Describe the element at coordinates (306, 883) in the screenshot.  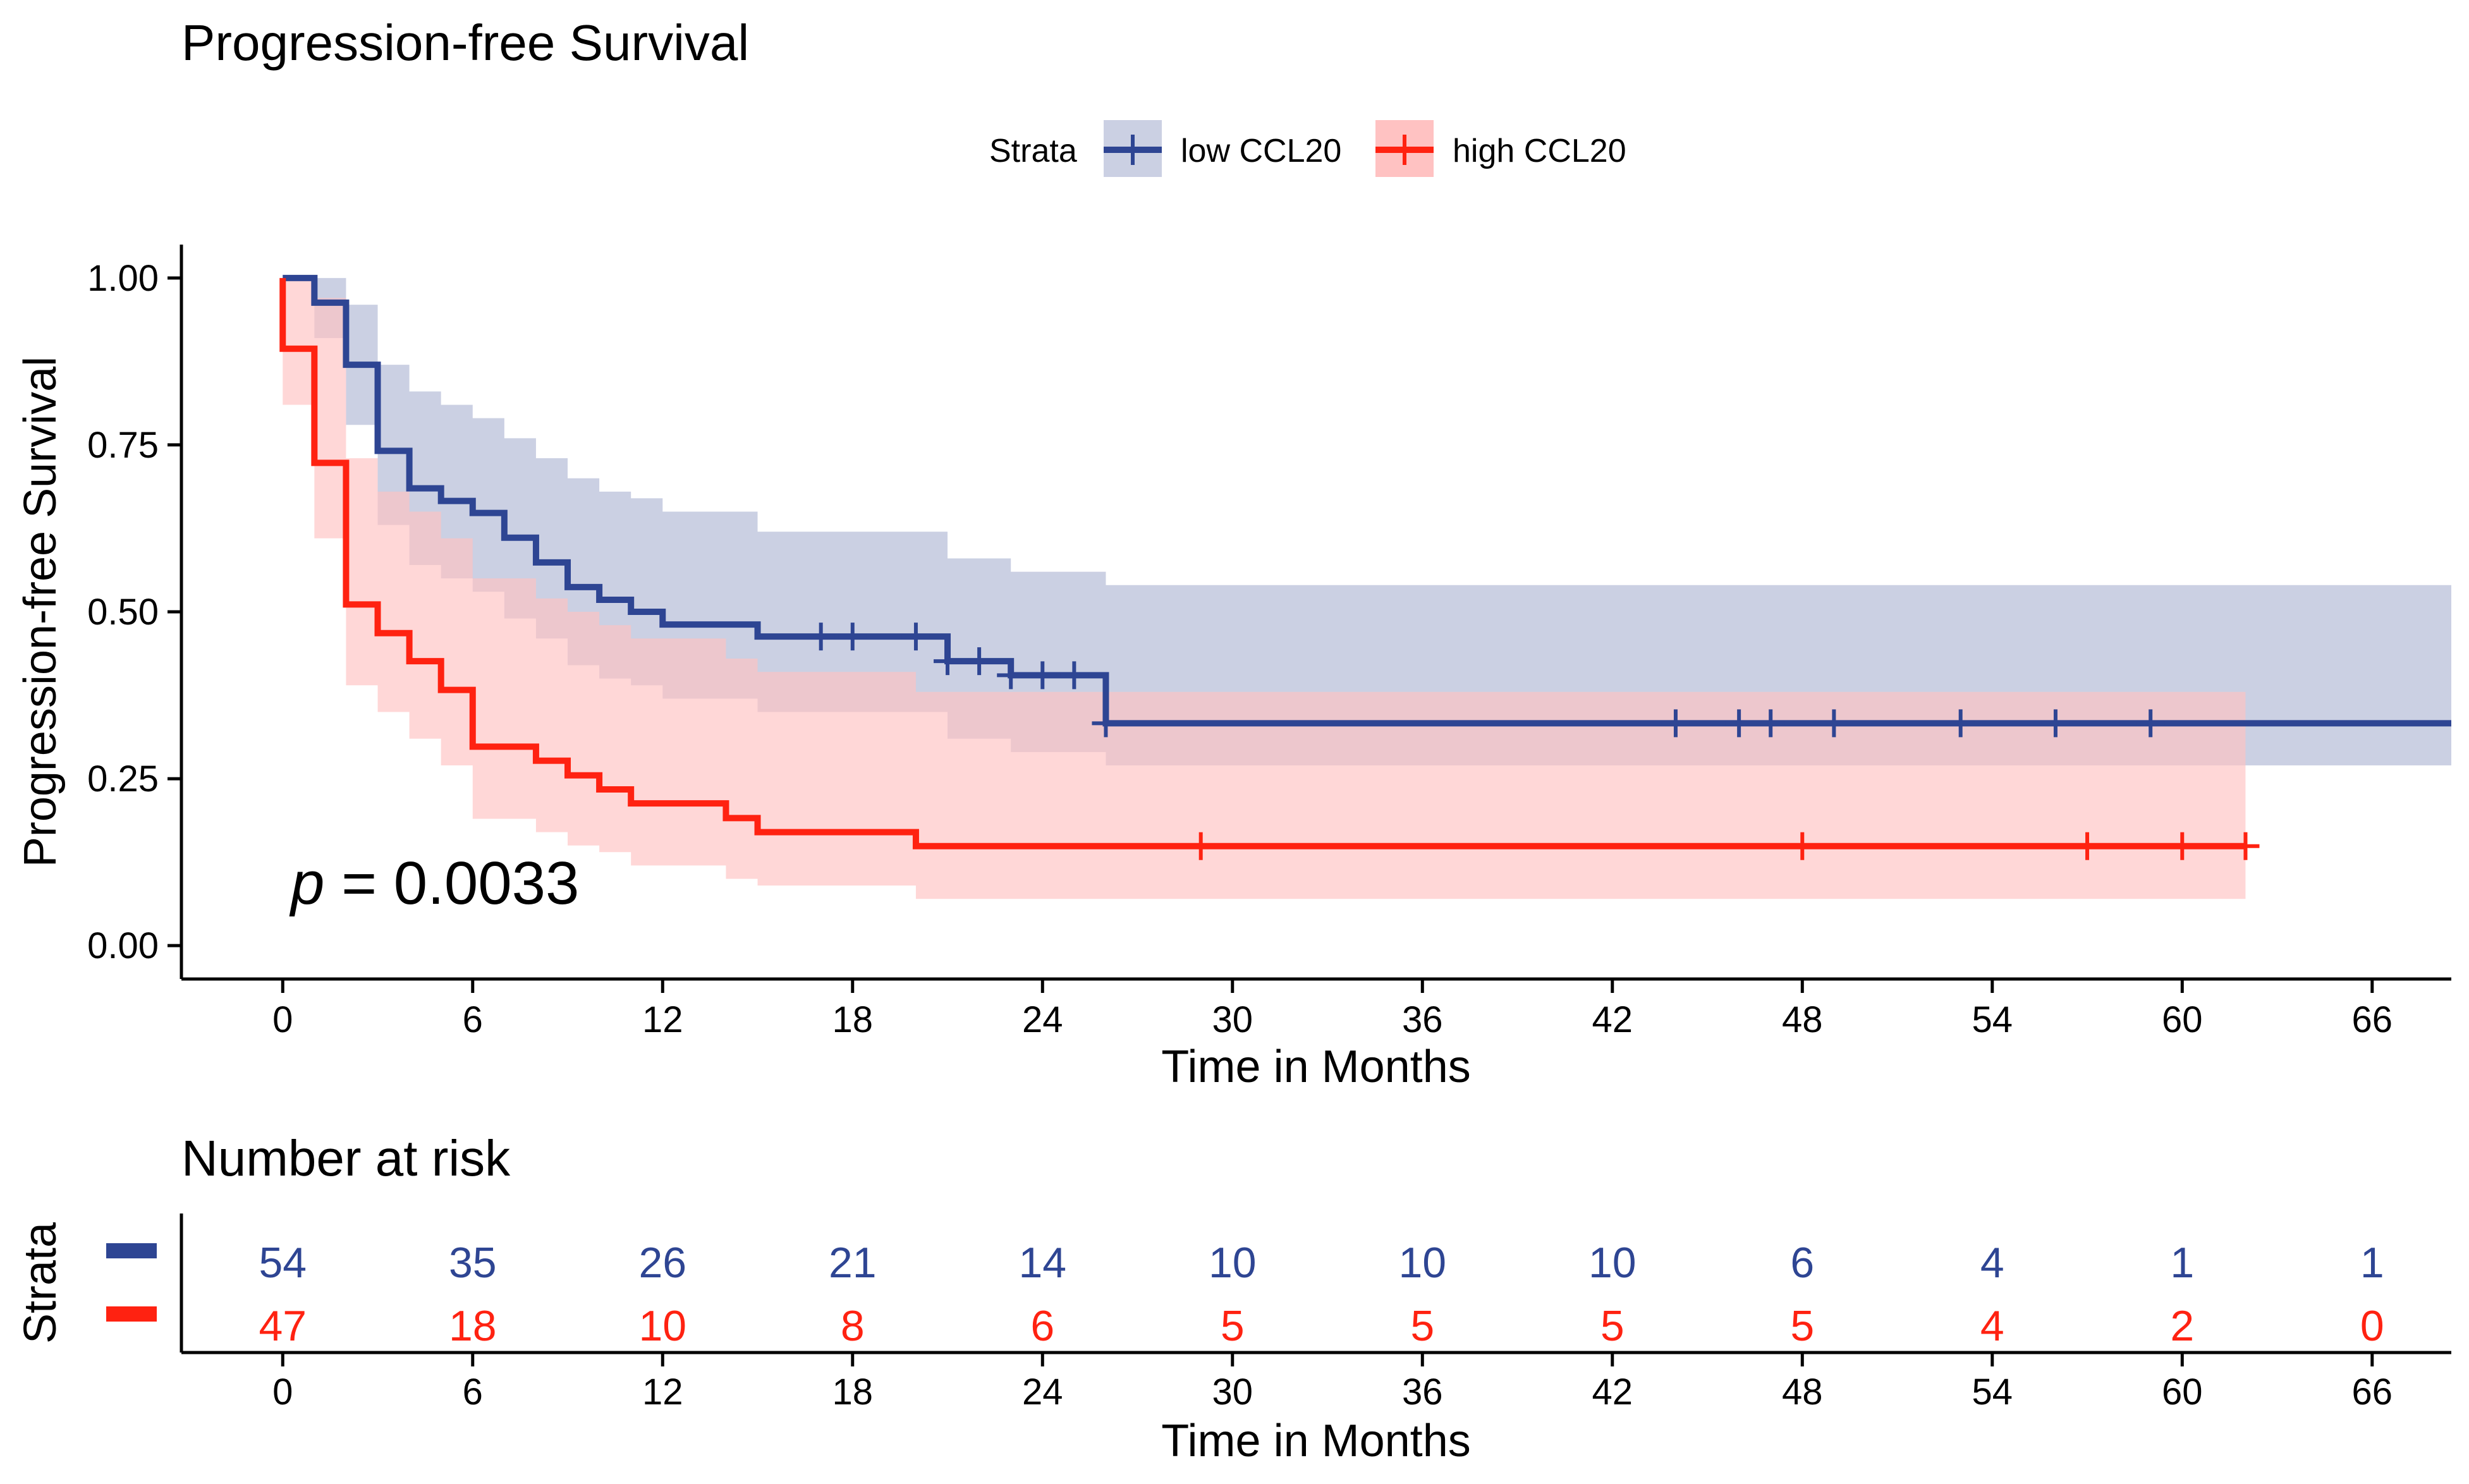
I see `p-value-symbol: p` at that location.